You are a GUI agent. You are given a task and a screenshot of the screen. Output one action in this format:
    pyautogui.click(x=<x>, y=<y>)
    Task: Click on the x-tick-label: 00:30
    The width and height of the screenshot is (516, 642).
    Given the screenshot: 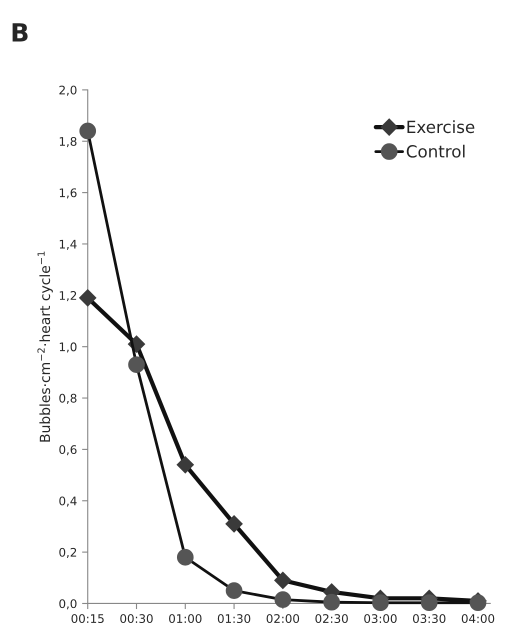 What is the action you would take?
    pyautogui.click(x=136, y=619)
    